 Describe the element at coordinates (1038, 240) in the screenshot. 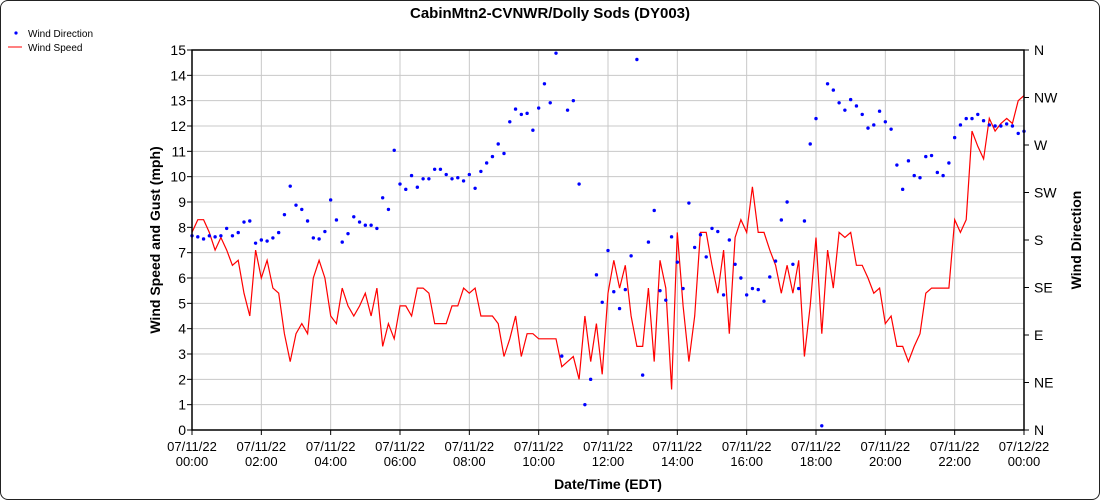

I see `y2-tick-label: S` at that location.